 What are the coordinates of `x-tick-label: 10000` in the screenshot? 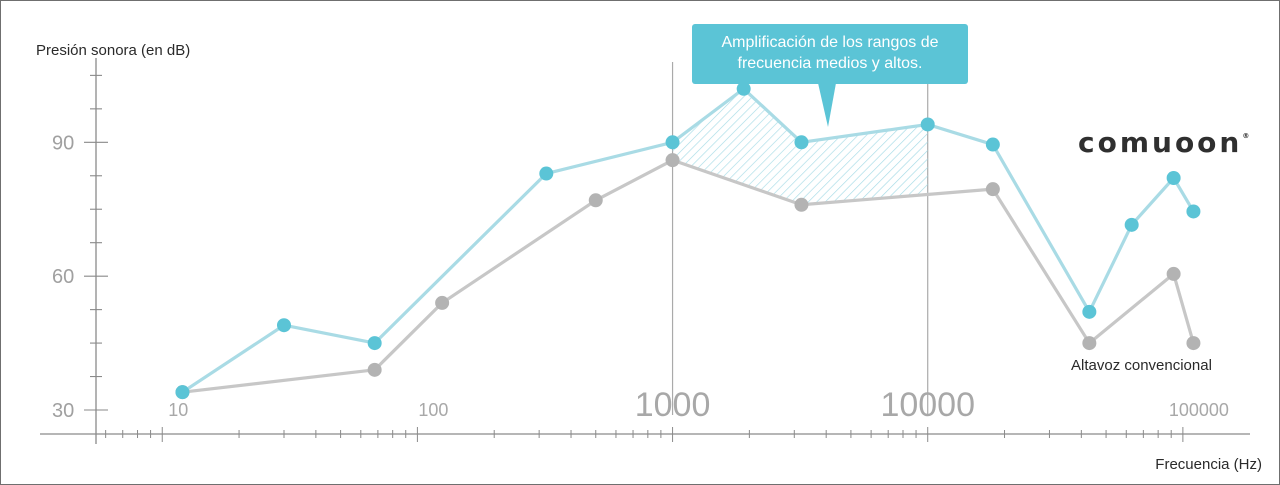 It's located at (927, 405).